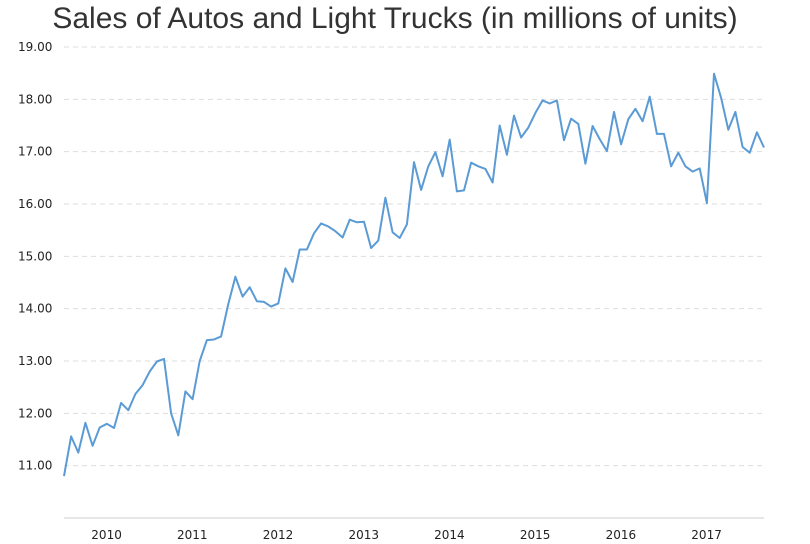 The image size is (810, 544). I want to click on y-tick-label: 17.00, so click(35, 152).